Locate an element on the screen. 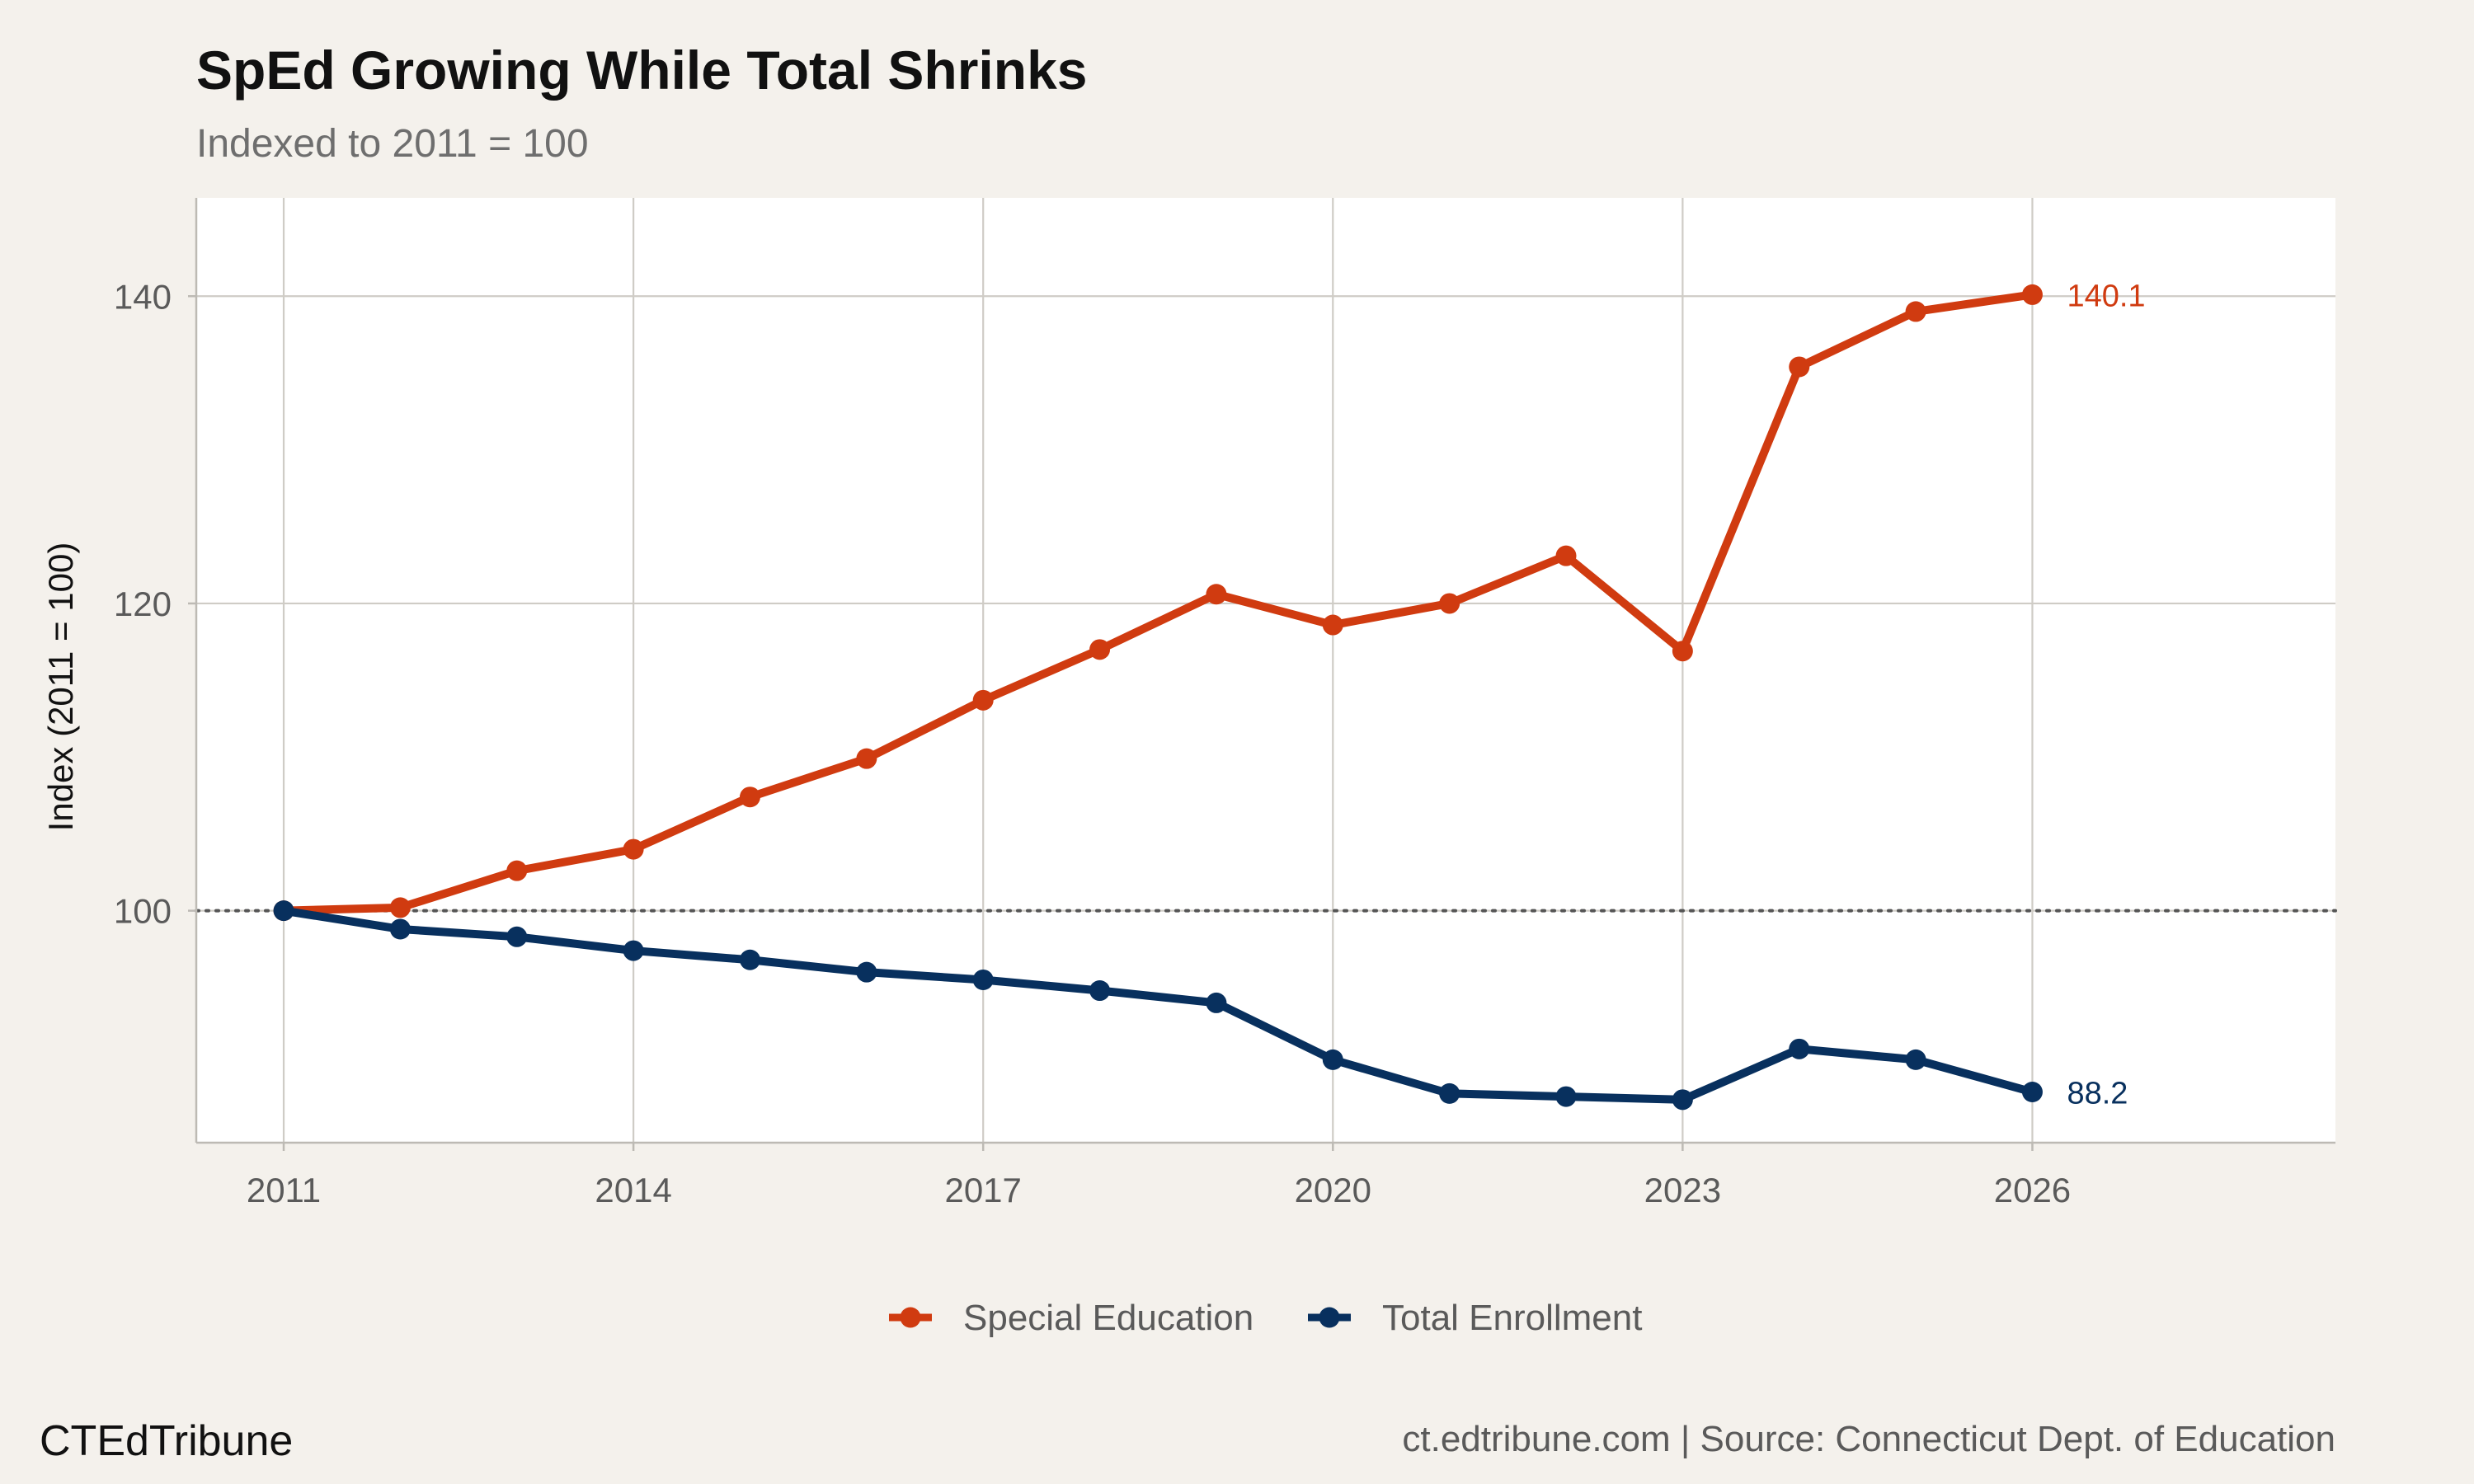 This screenshot has height=1484, width=2474. x-tick-label: 2023 is located at coordinates (1682, 1190).